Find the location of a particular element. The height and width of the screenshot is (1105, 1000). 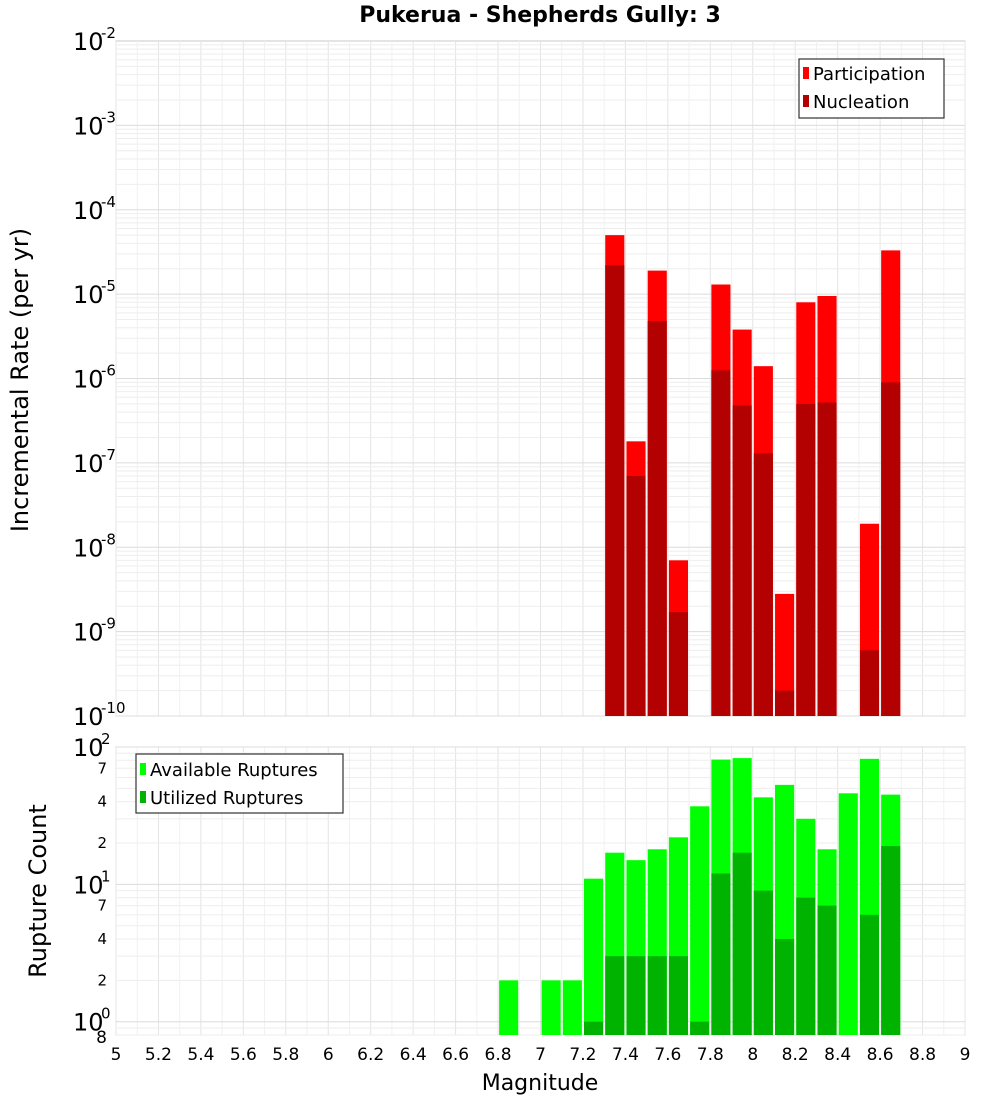

x-tick-label: 6.4 is located at coordinates (413, 1055).